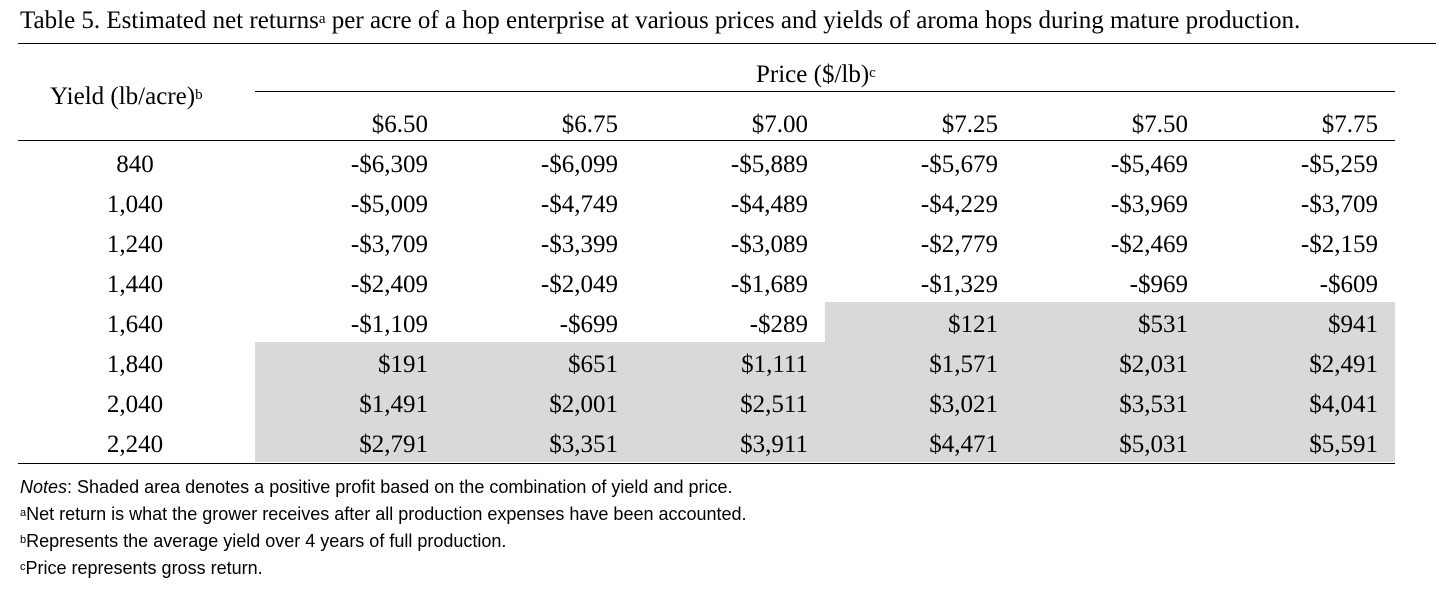 This screenshot has height=600, width=1456. What do you see at coordinates (813, 74) in the screenshot?
I see `price-header-label: Price ($/lb)` at bounding box center [813, 74].